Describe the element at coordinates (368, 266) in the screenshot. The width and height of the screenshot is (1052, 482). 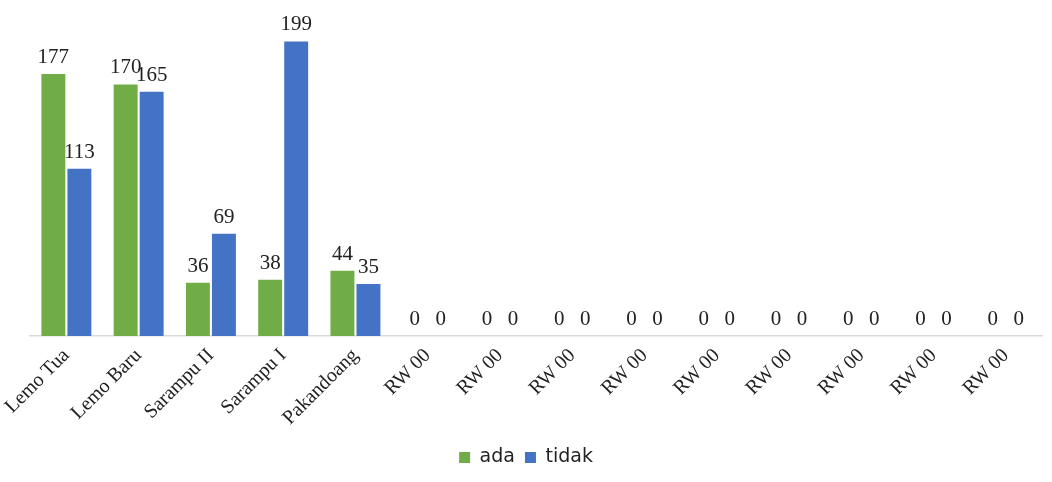
I see `data-label: 35` at that location.